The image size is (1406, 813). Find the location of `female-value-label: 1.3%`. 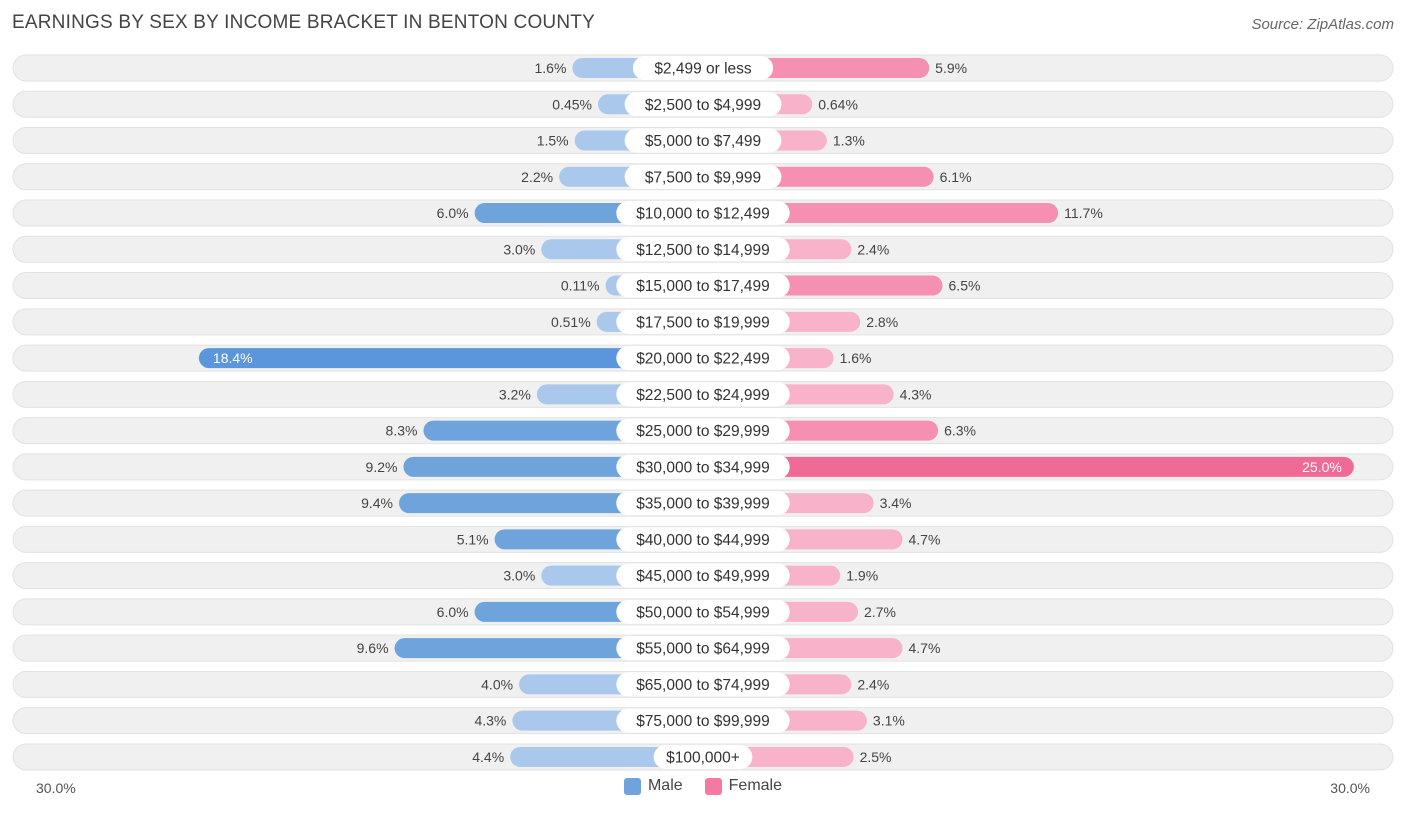

female-value-label: 1.3% is located at coordinates (849, 141).